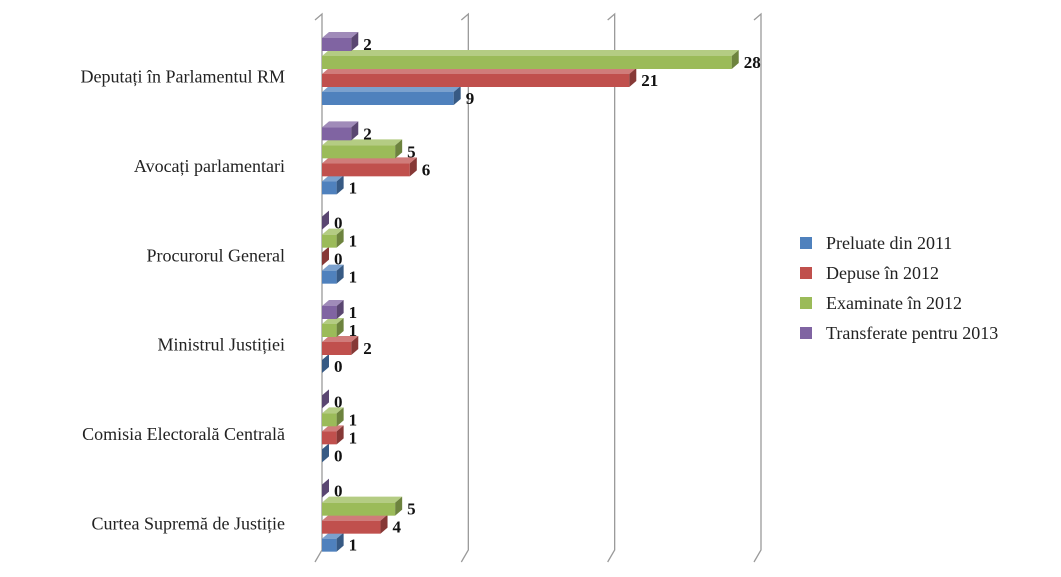 This screenshot has height=577, width=1061. What do you see at coordinates (221, 345) in the screenshot?
I see `category-label: Ministrul Justiției` at bounding box center [221, 345].